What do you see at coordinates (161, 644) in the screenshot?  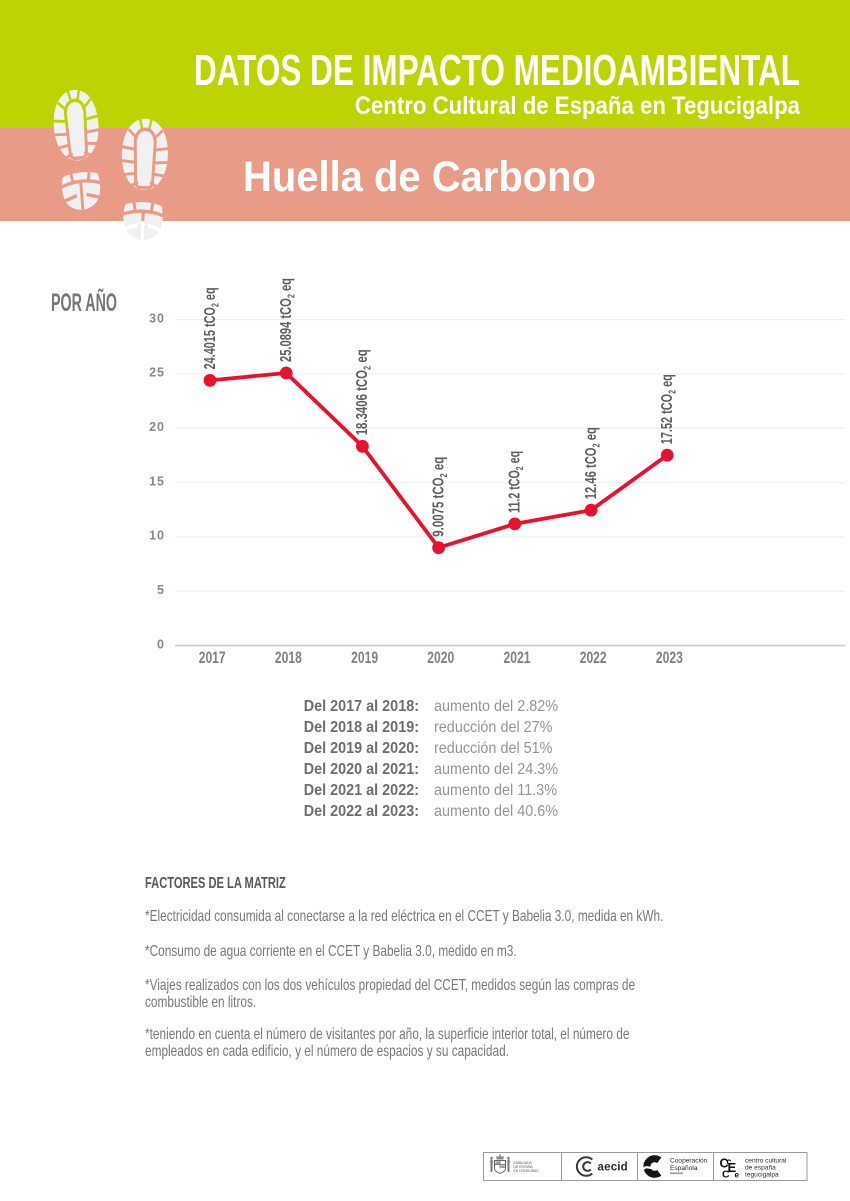 I see `svg-text: 0` at bounding box center [161, 644].